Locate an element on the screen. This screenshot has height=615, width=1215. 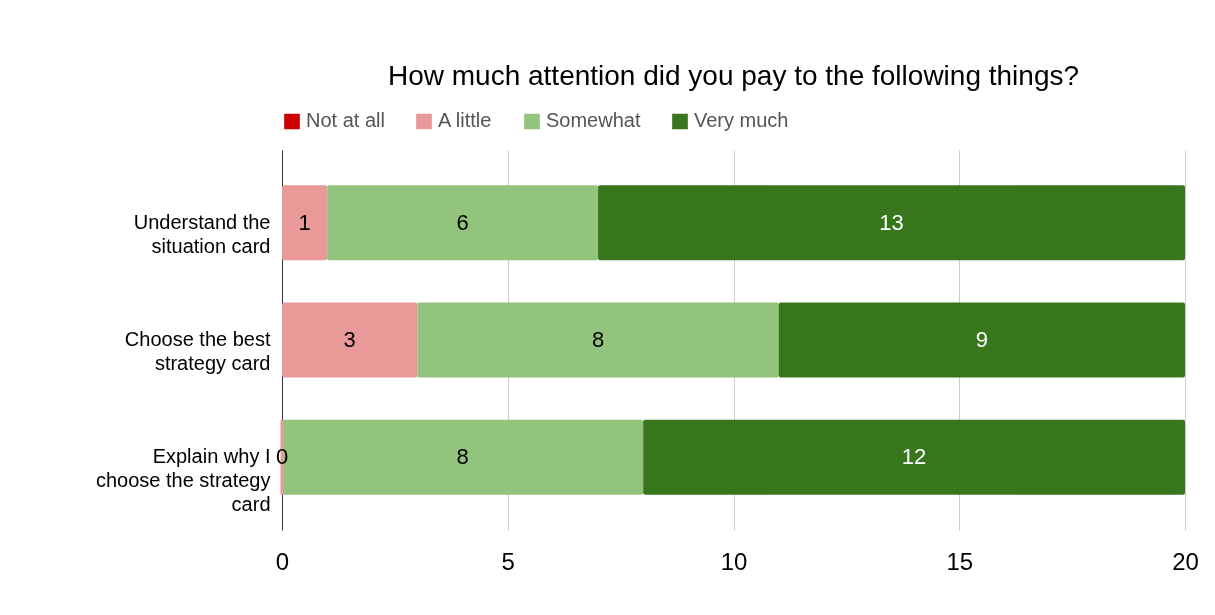
legend-label: Very much is located at coordinates (741, 120).